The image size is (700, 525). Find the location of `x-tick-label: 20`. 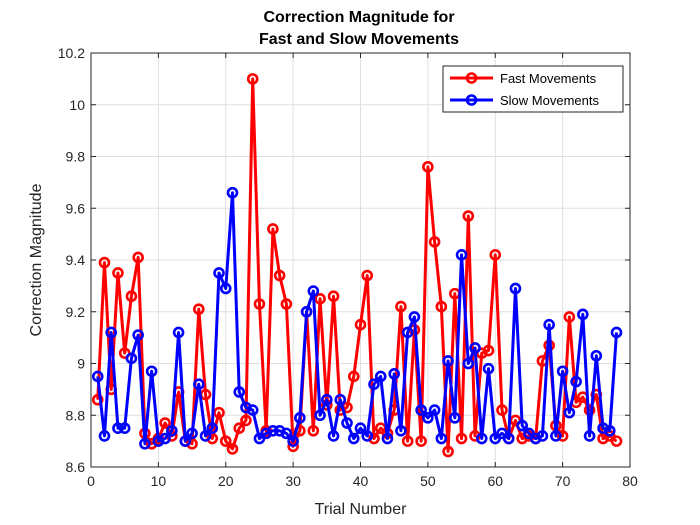

x-tick-label: 20 is located at coordinates (226, 481).